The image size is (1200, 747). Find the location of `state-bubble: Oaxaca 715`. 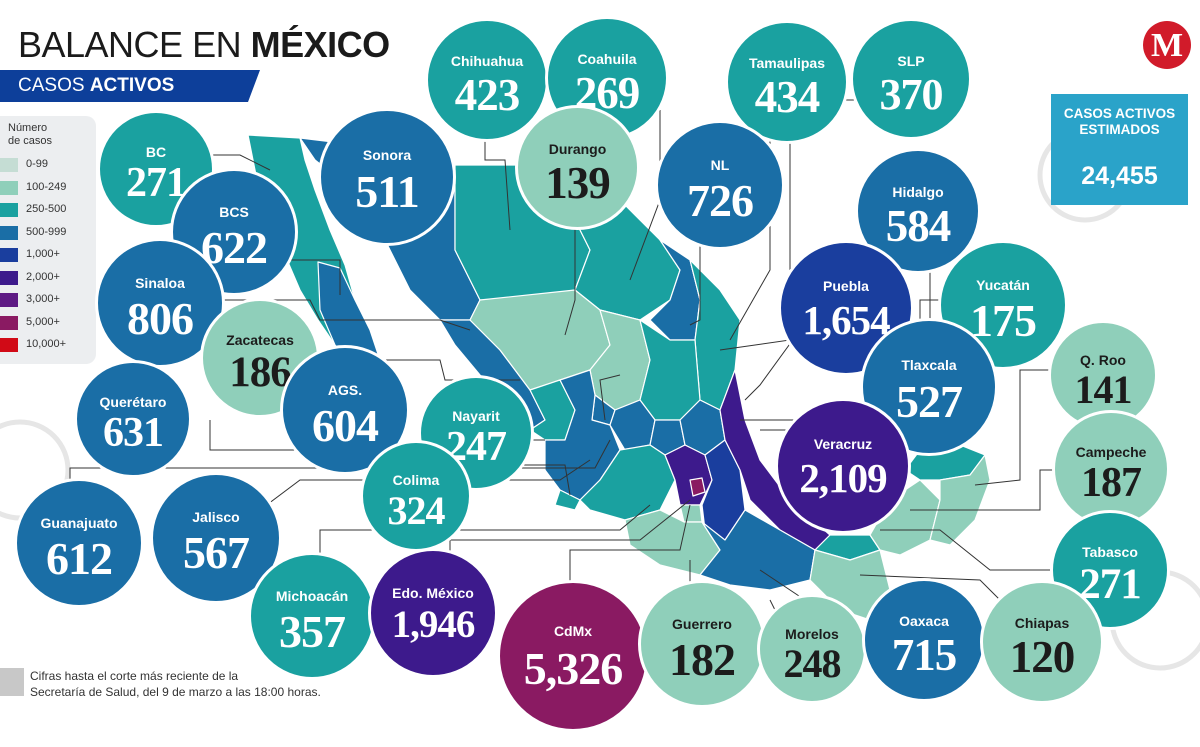

state-bubble: Oaxaca 715 is located at coordinates (924, 640).